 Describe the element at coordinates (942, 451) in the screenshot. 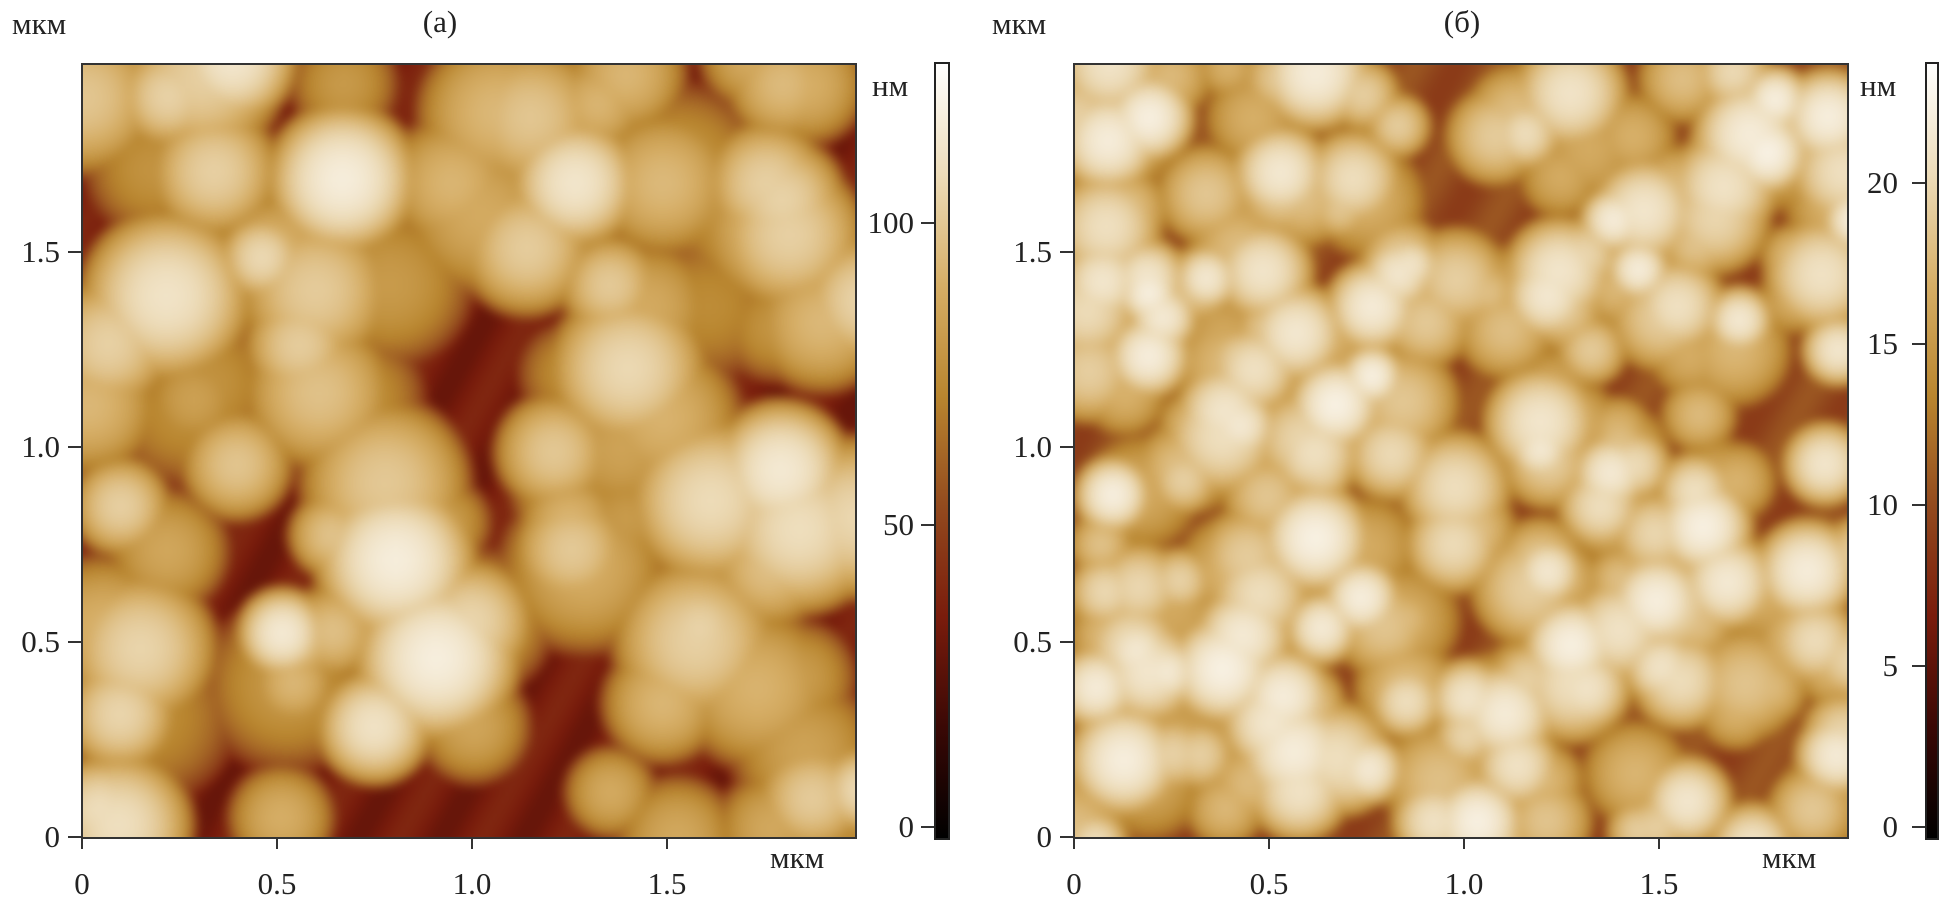

I see `colorbar-a` at that location.